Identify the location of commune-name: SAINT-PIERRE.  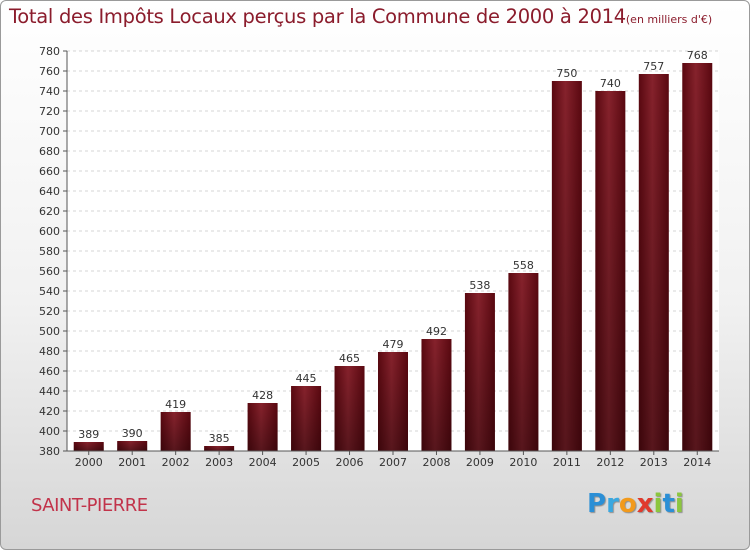
(89, 505).